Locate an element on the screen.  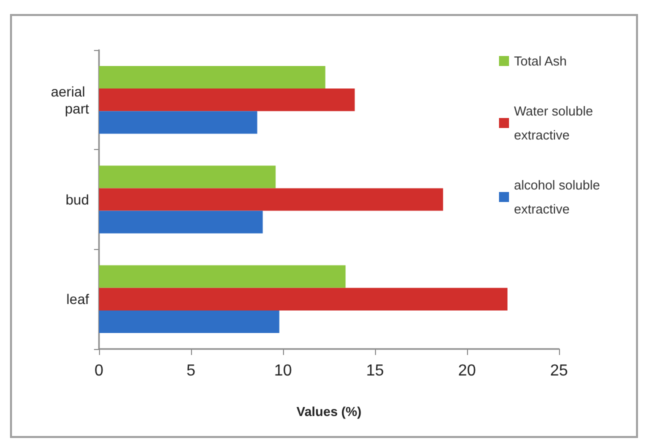
y-tick-label: aerial part is located at coordinates (70, 99).